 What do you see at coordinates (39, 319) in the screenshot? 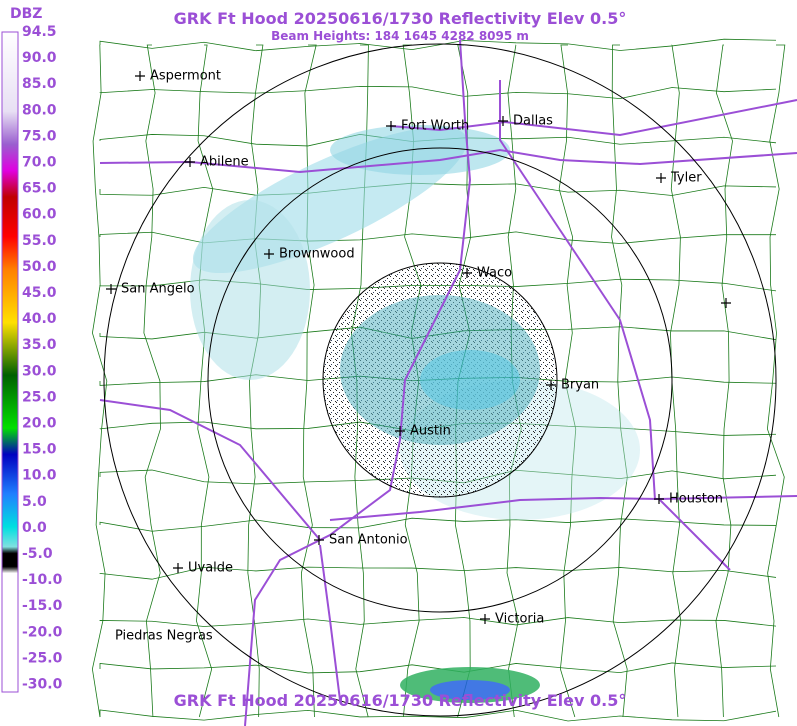
I see `legend-label: 40.0` at bounding box center [39, 319].